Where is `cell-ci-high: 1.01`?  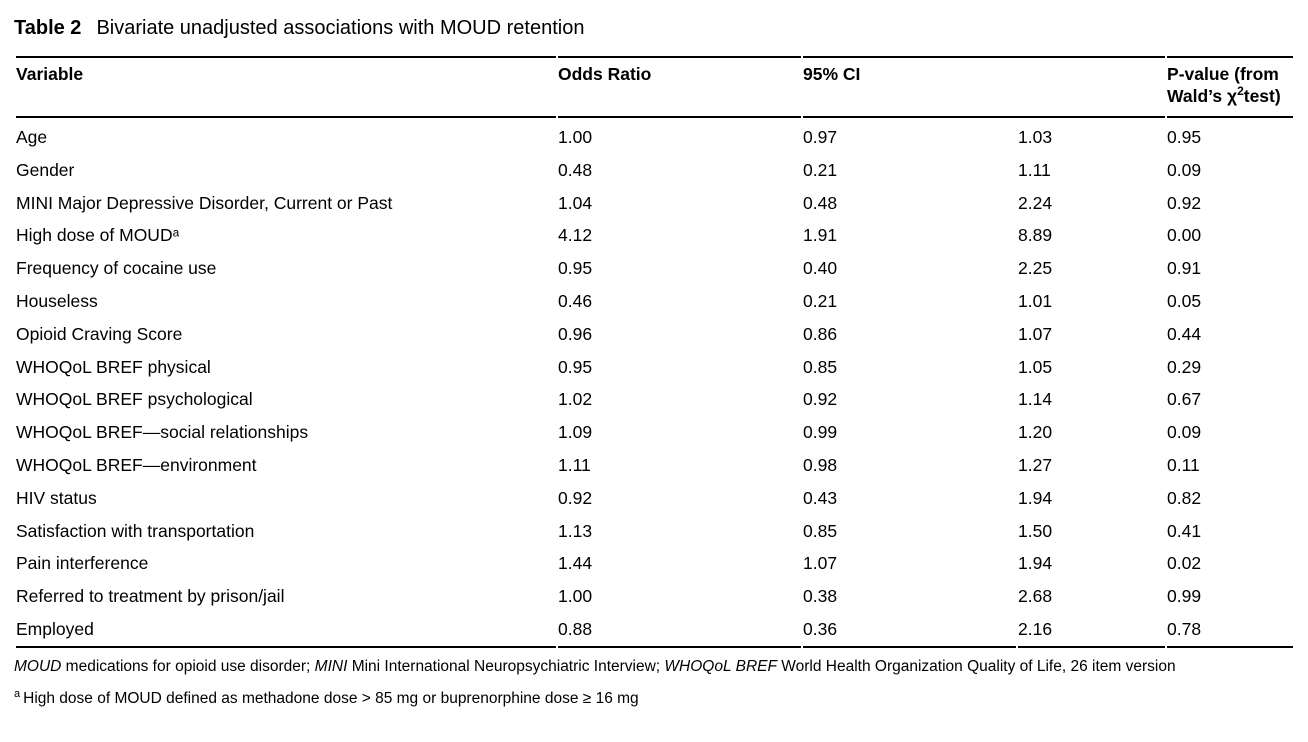
cell-ci-high: 1.01 is located at coordinates (1035, 300).